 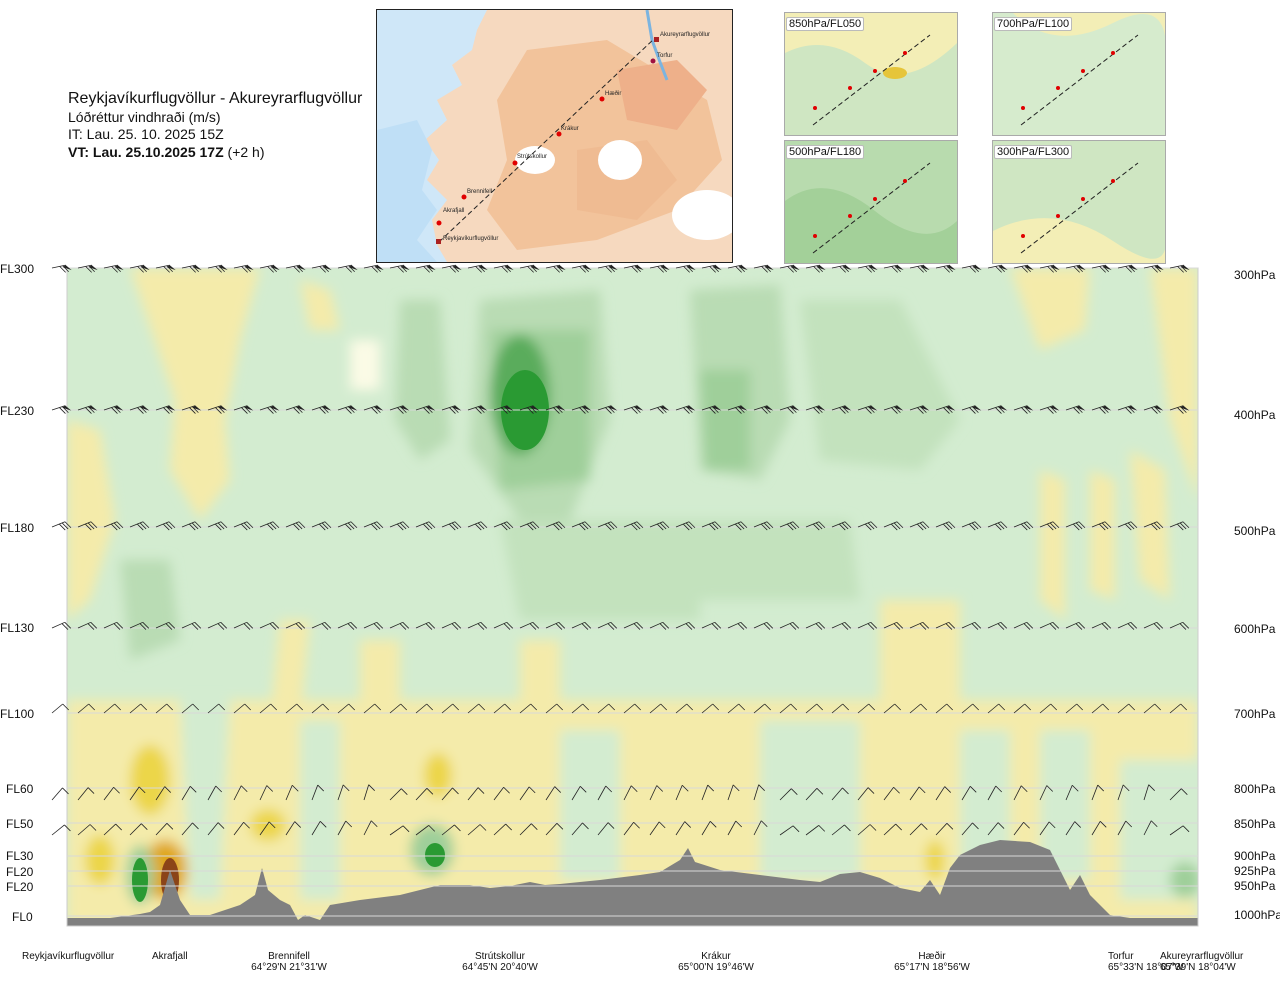 What do you see at coordinates (20, 824) in the screenshot?
I see `fl-tick-50: FL50` at bounding box center [20, 824].